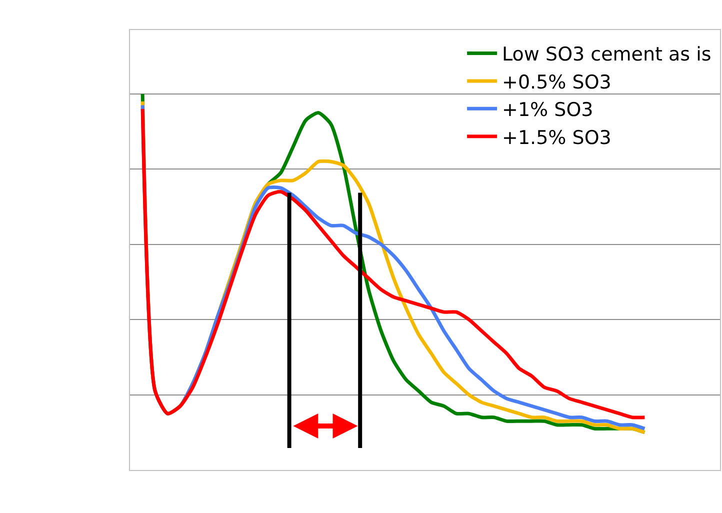 The height and width of the screenshot is (513, 722). Describe the element at coordinates (607, 55) in the screenshot. I see `legend-label: Low SO3 cement as is` at that location.